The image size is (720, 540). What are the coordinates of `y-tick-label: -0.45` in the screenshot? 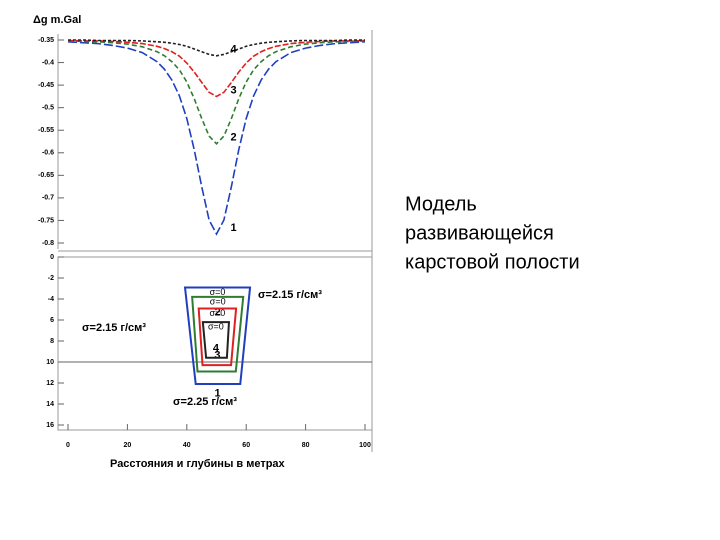 It's located at (46, 85).